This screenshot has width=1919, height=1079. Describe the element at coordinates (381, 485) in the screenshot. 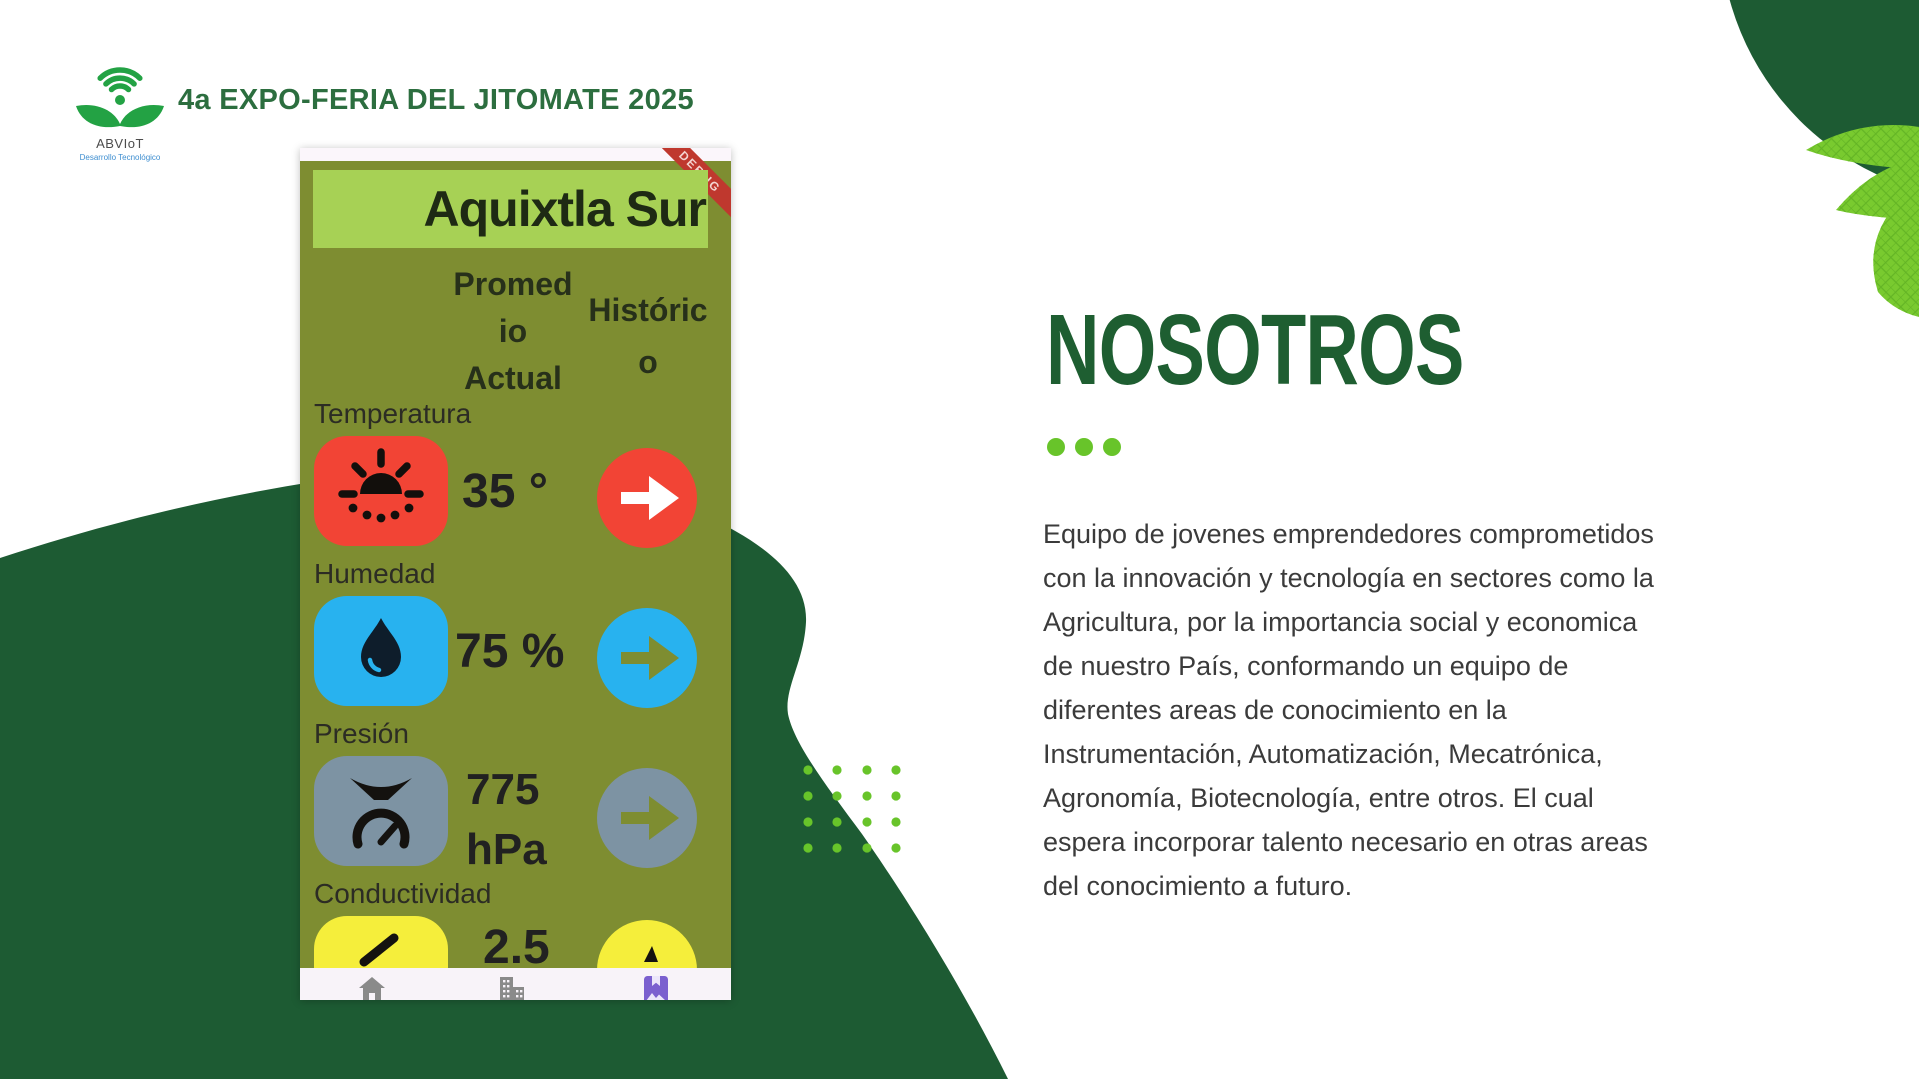

I see `sun-icon` at that location.